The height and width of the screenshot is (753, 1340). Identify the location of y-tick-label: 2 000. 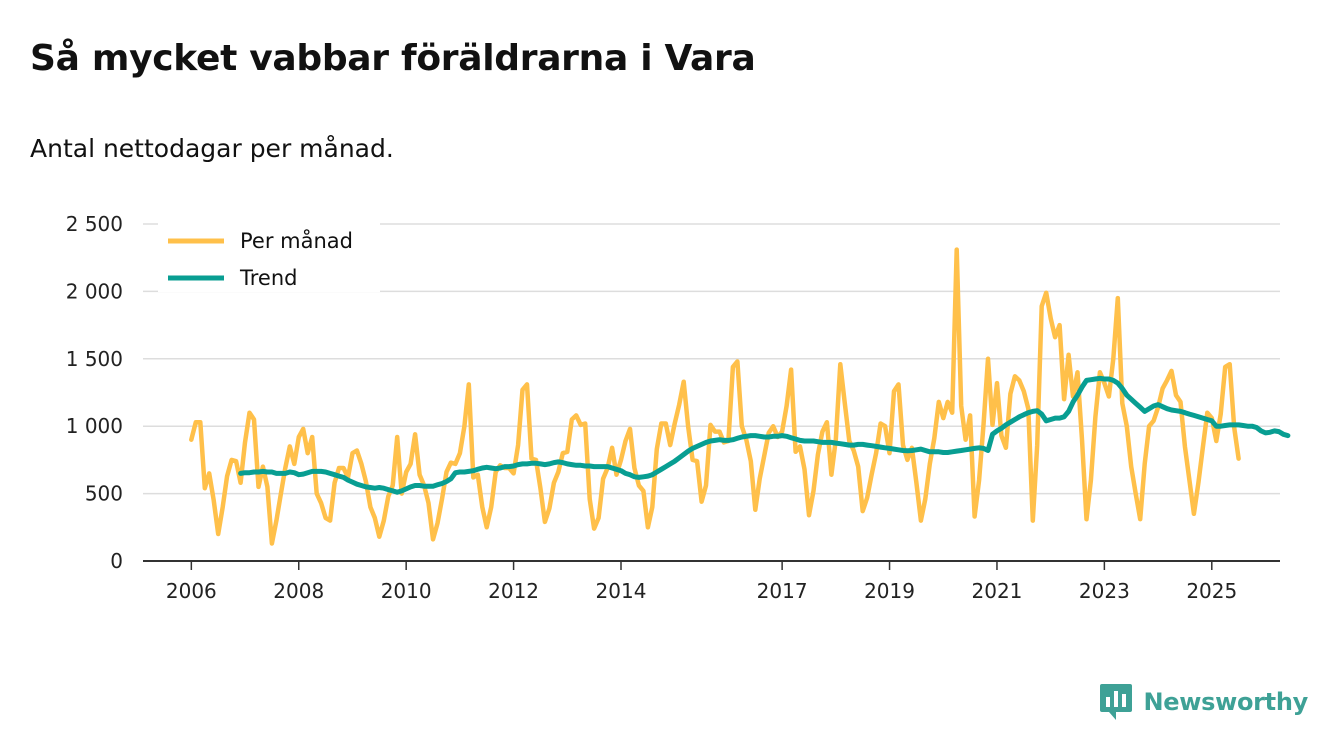
(94, 291).